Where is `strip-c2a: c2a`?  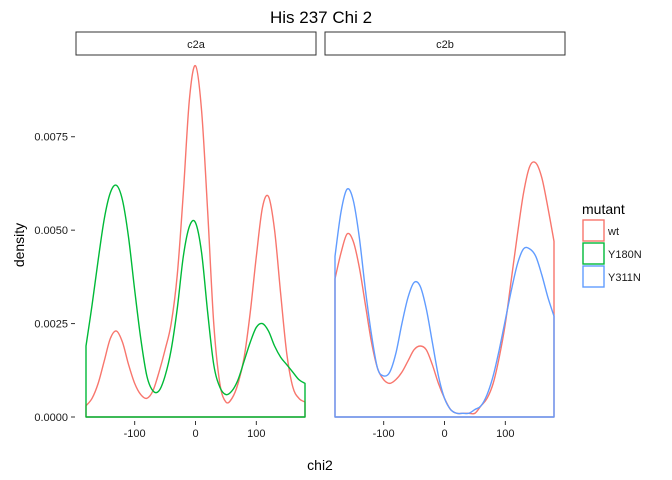
strip-c2a: c2a is located at coordinates (196, 43).